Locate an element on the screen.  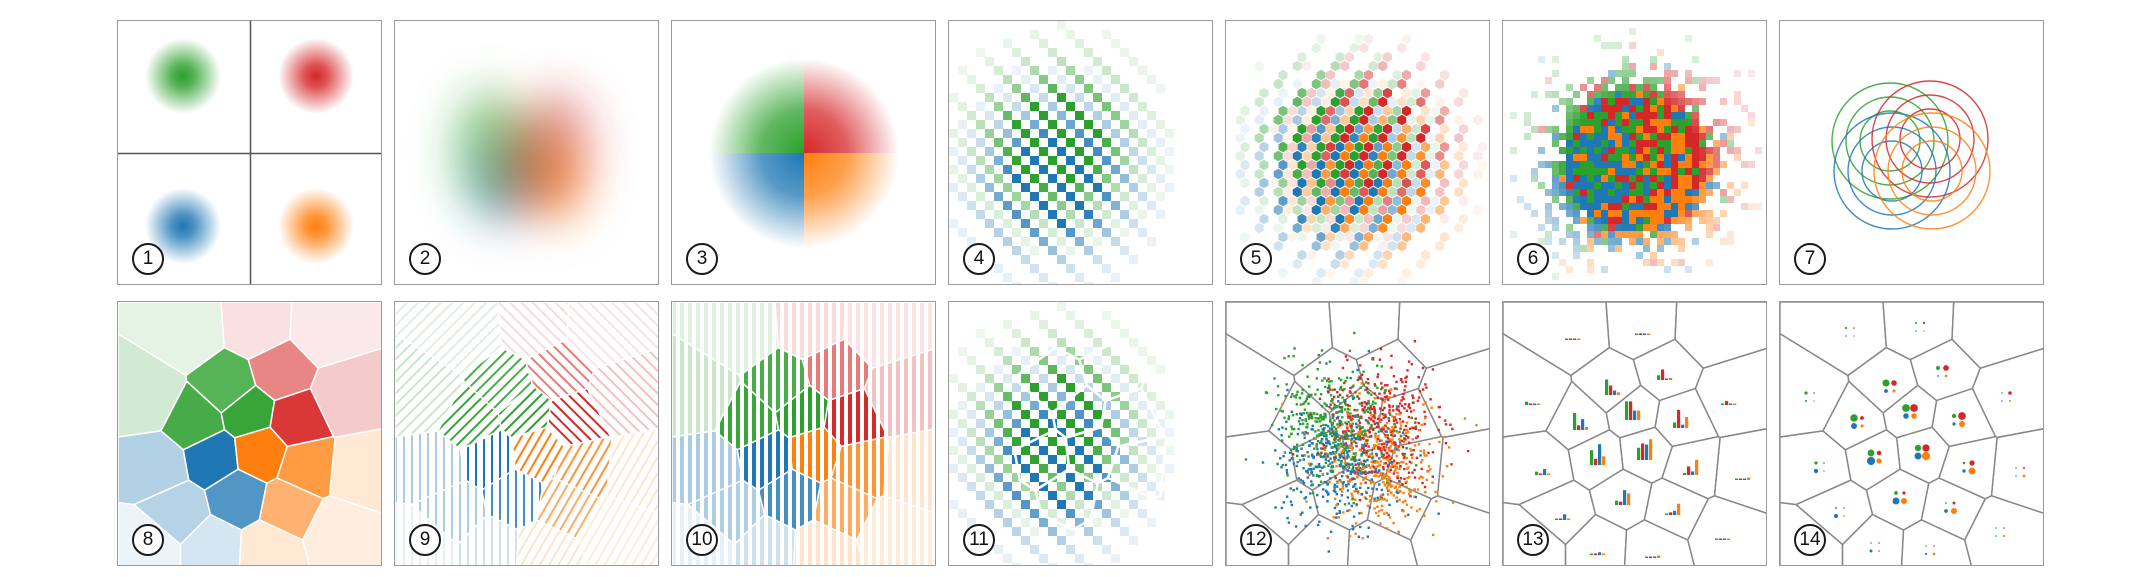
random-pixels is located at coordinates (1636, 154).